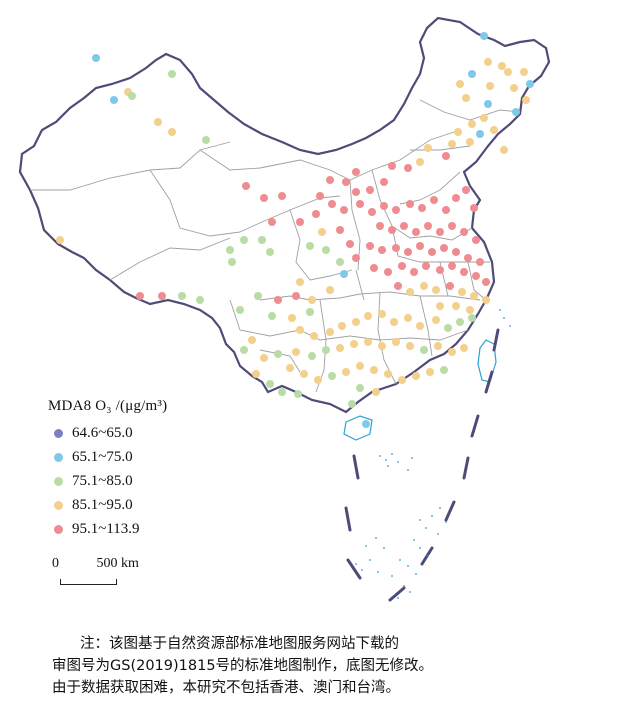 The height and width of the screenshot is (710, 620). Describe the element at coordinates (102, 432) in the screenshot. I see `legend-label-1: 64.6~65.0` at that location.